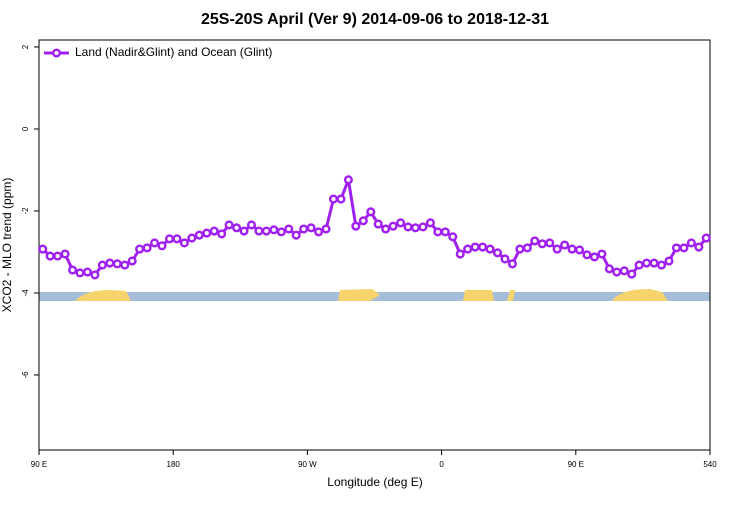 Image resolution: width=750 pixels, height=505 pixels. What do you see at coordinates (25, 293) in the screenshot?
I see `y-tick-label: -4` at bounding box center [25, 293].